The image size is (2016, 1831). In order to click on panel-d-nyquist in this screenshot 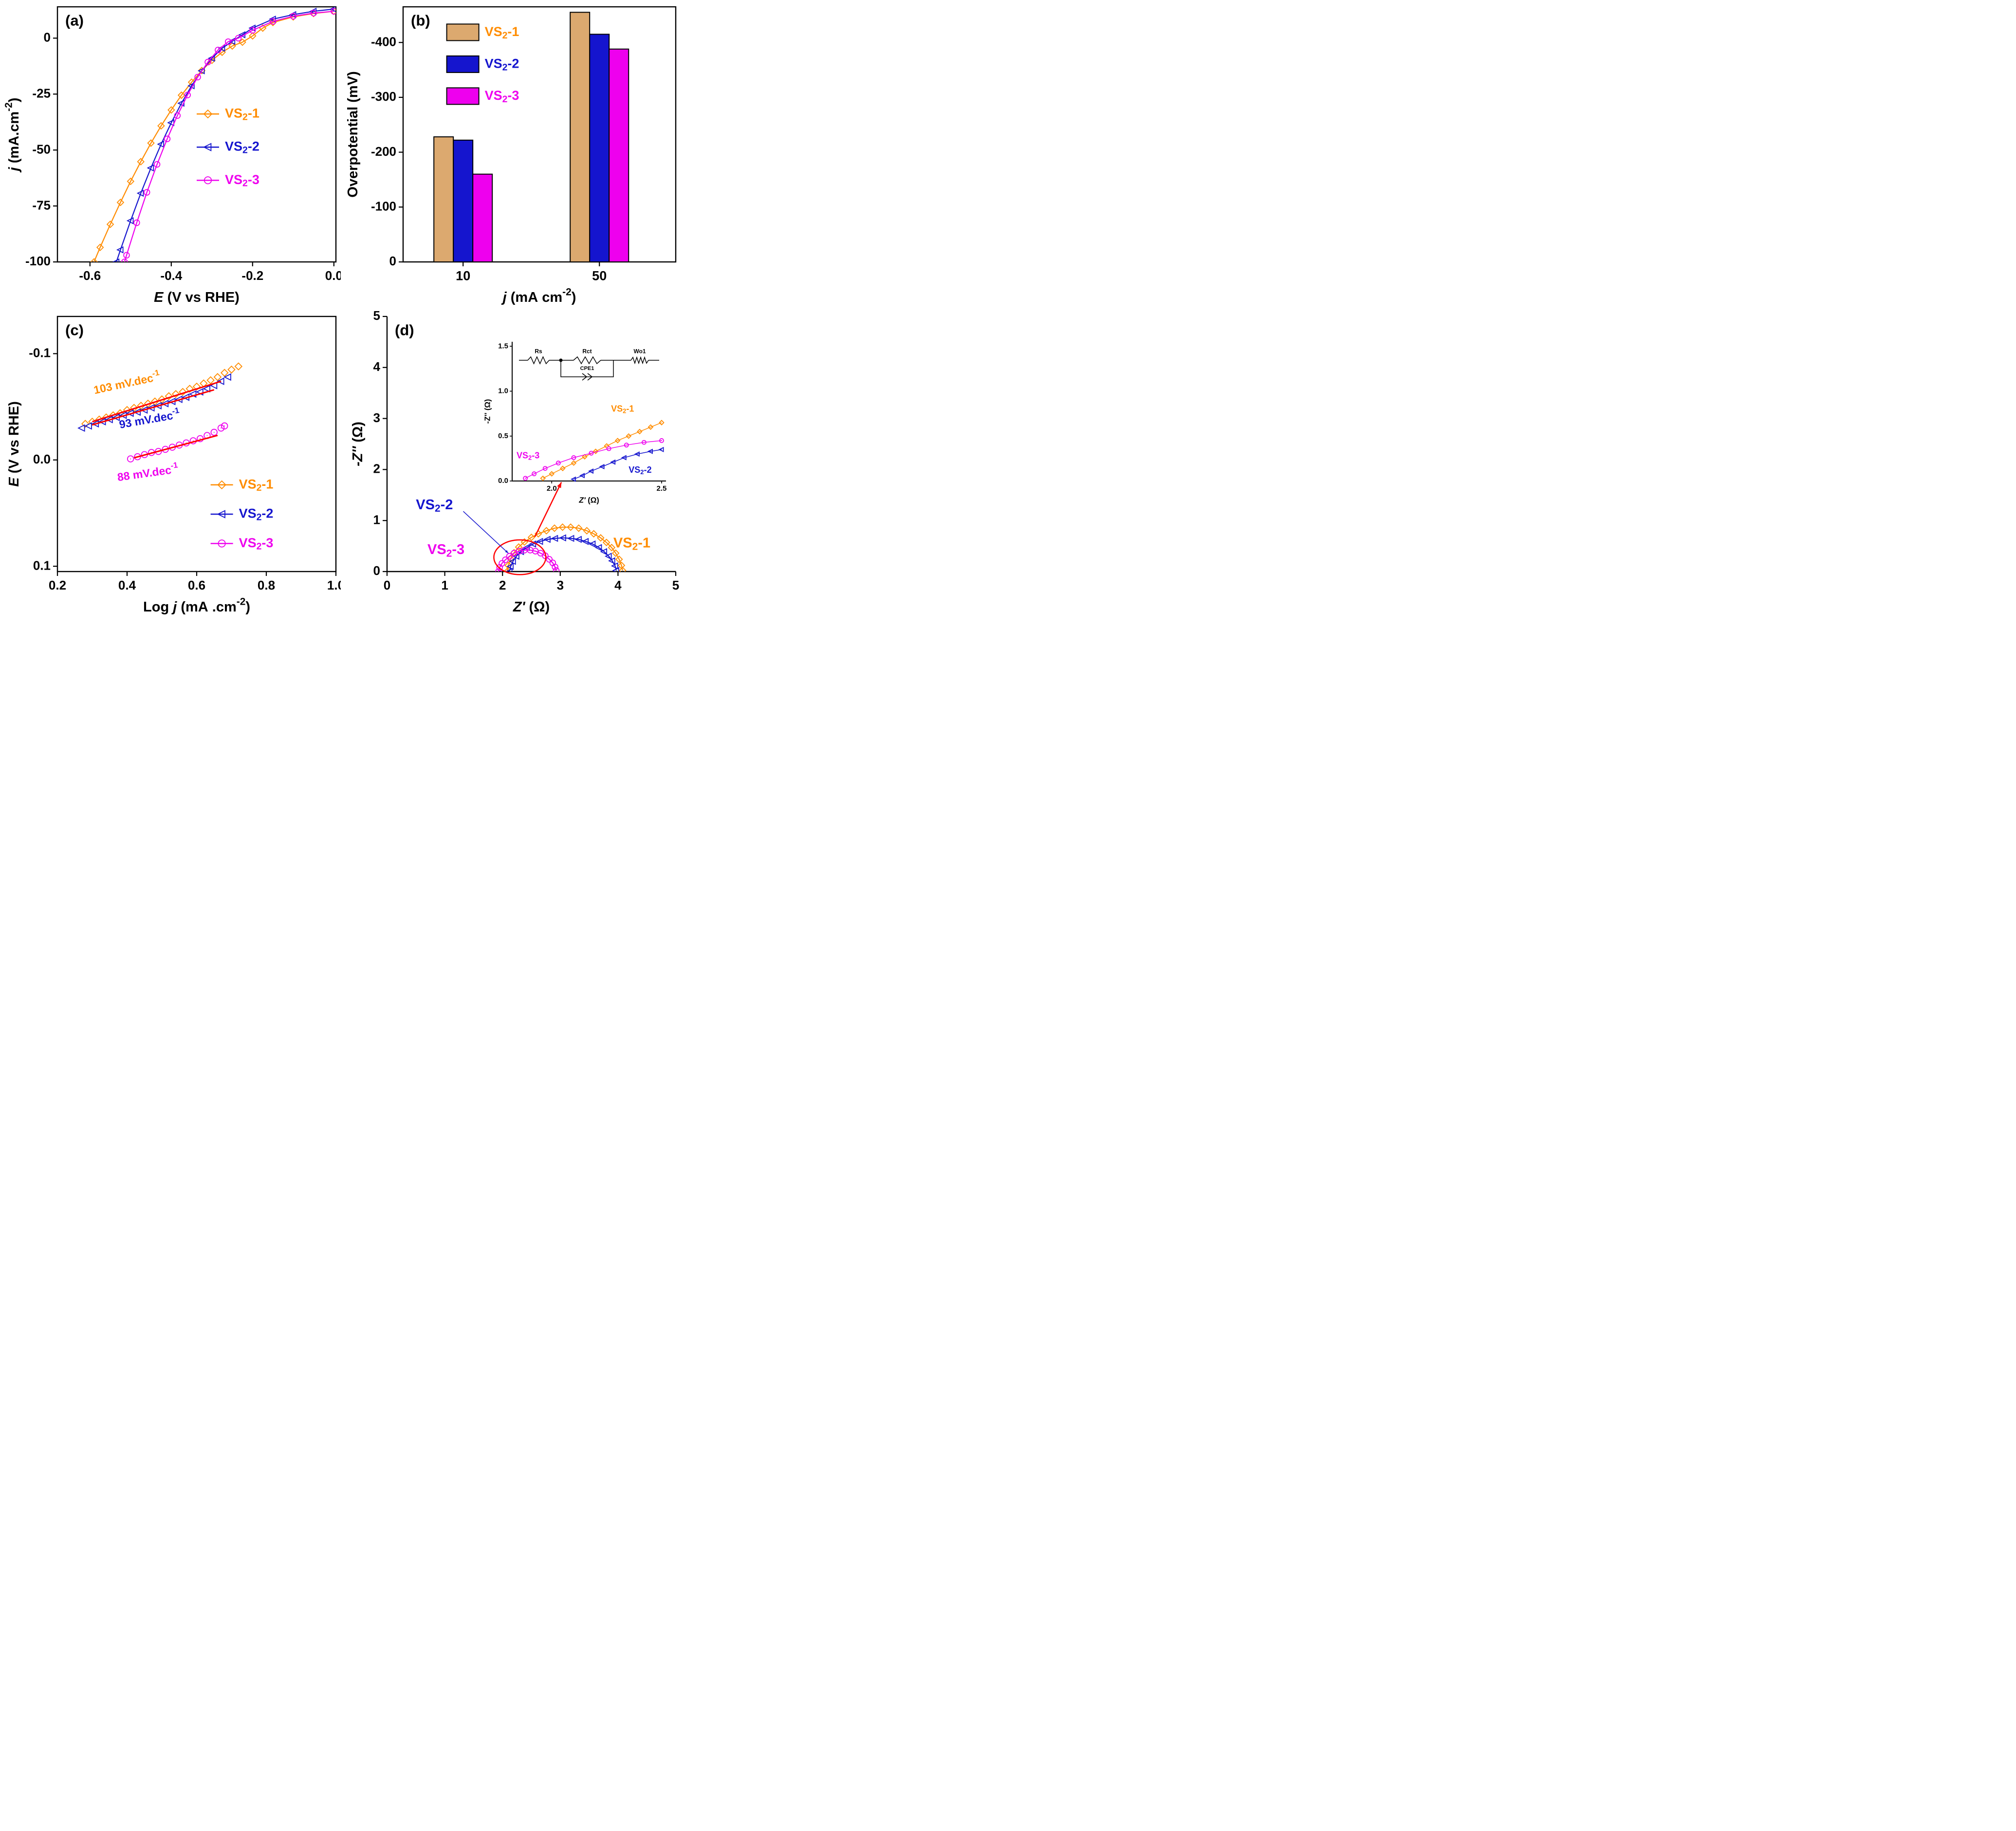, I will do `click(511, 464)`.